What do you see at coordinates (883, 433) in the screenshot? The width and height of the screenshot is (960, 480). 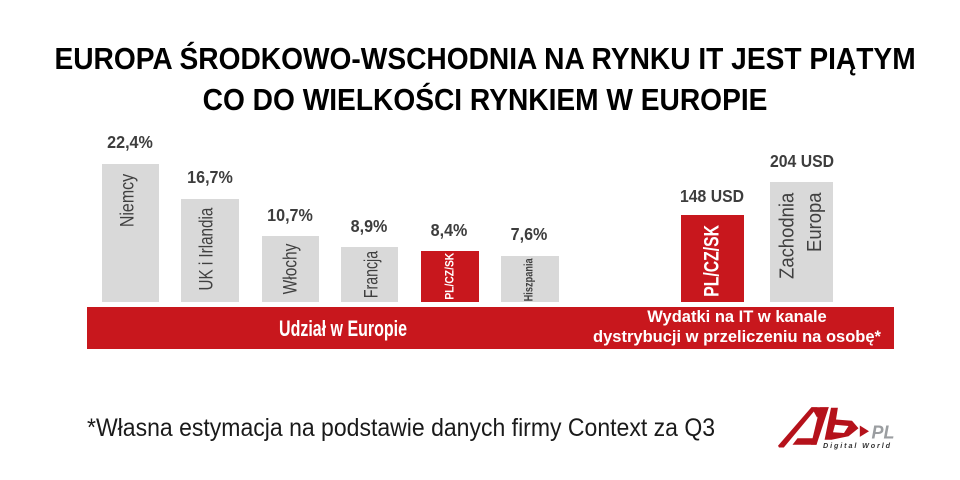 I see `svg-text: PL` at bounding box center [883, 433].